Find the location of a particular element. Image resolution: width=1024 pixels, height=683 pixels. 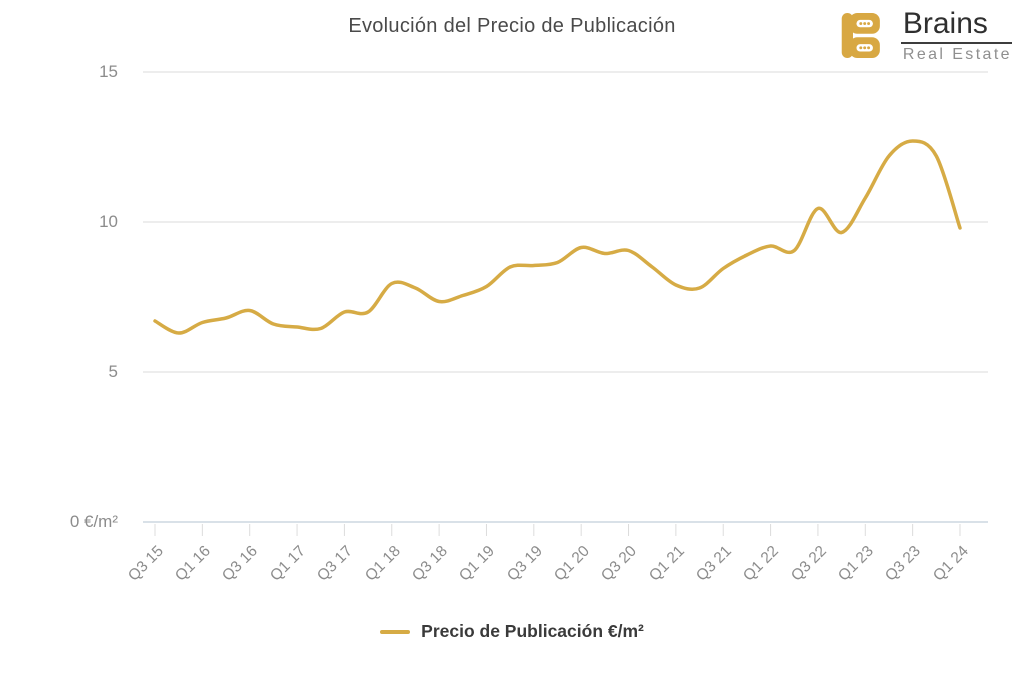

legend-item: Precio de Publicación €/m² is located at coordinates (512, 631).